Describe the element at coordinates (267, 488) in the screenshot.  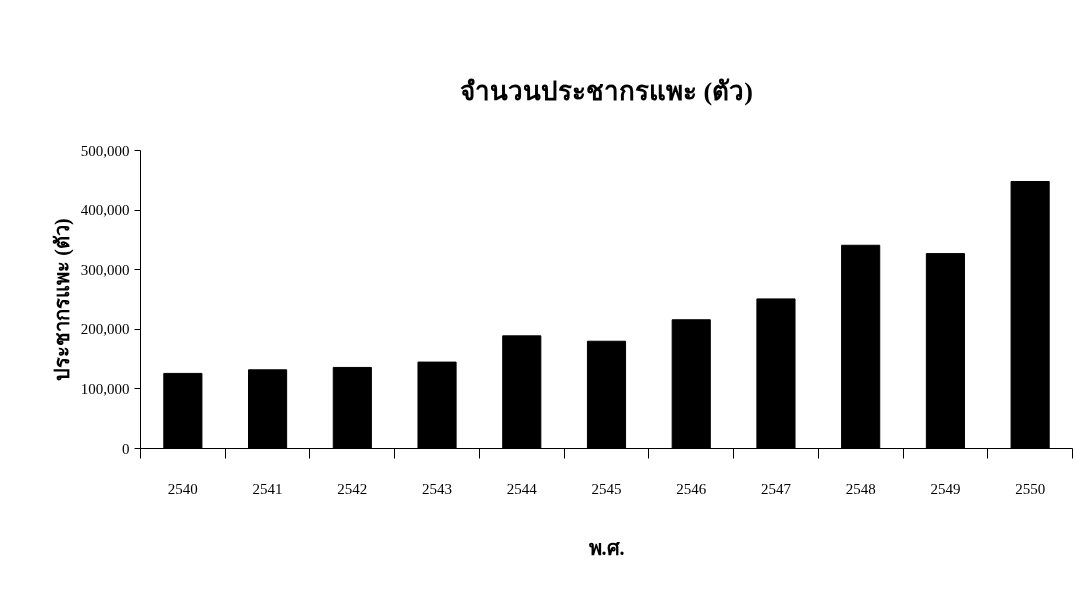
I see `x-tick-label: 2541` at that location.